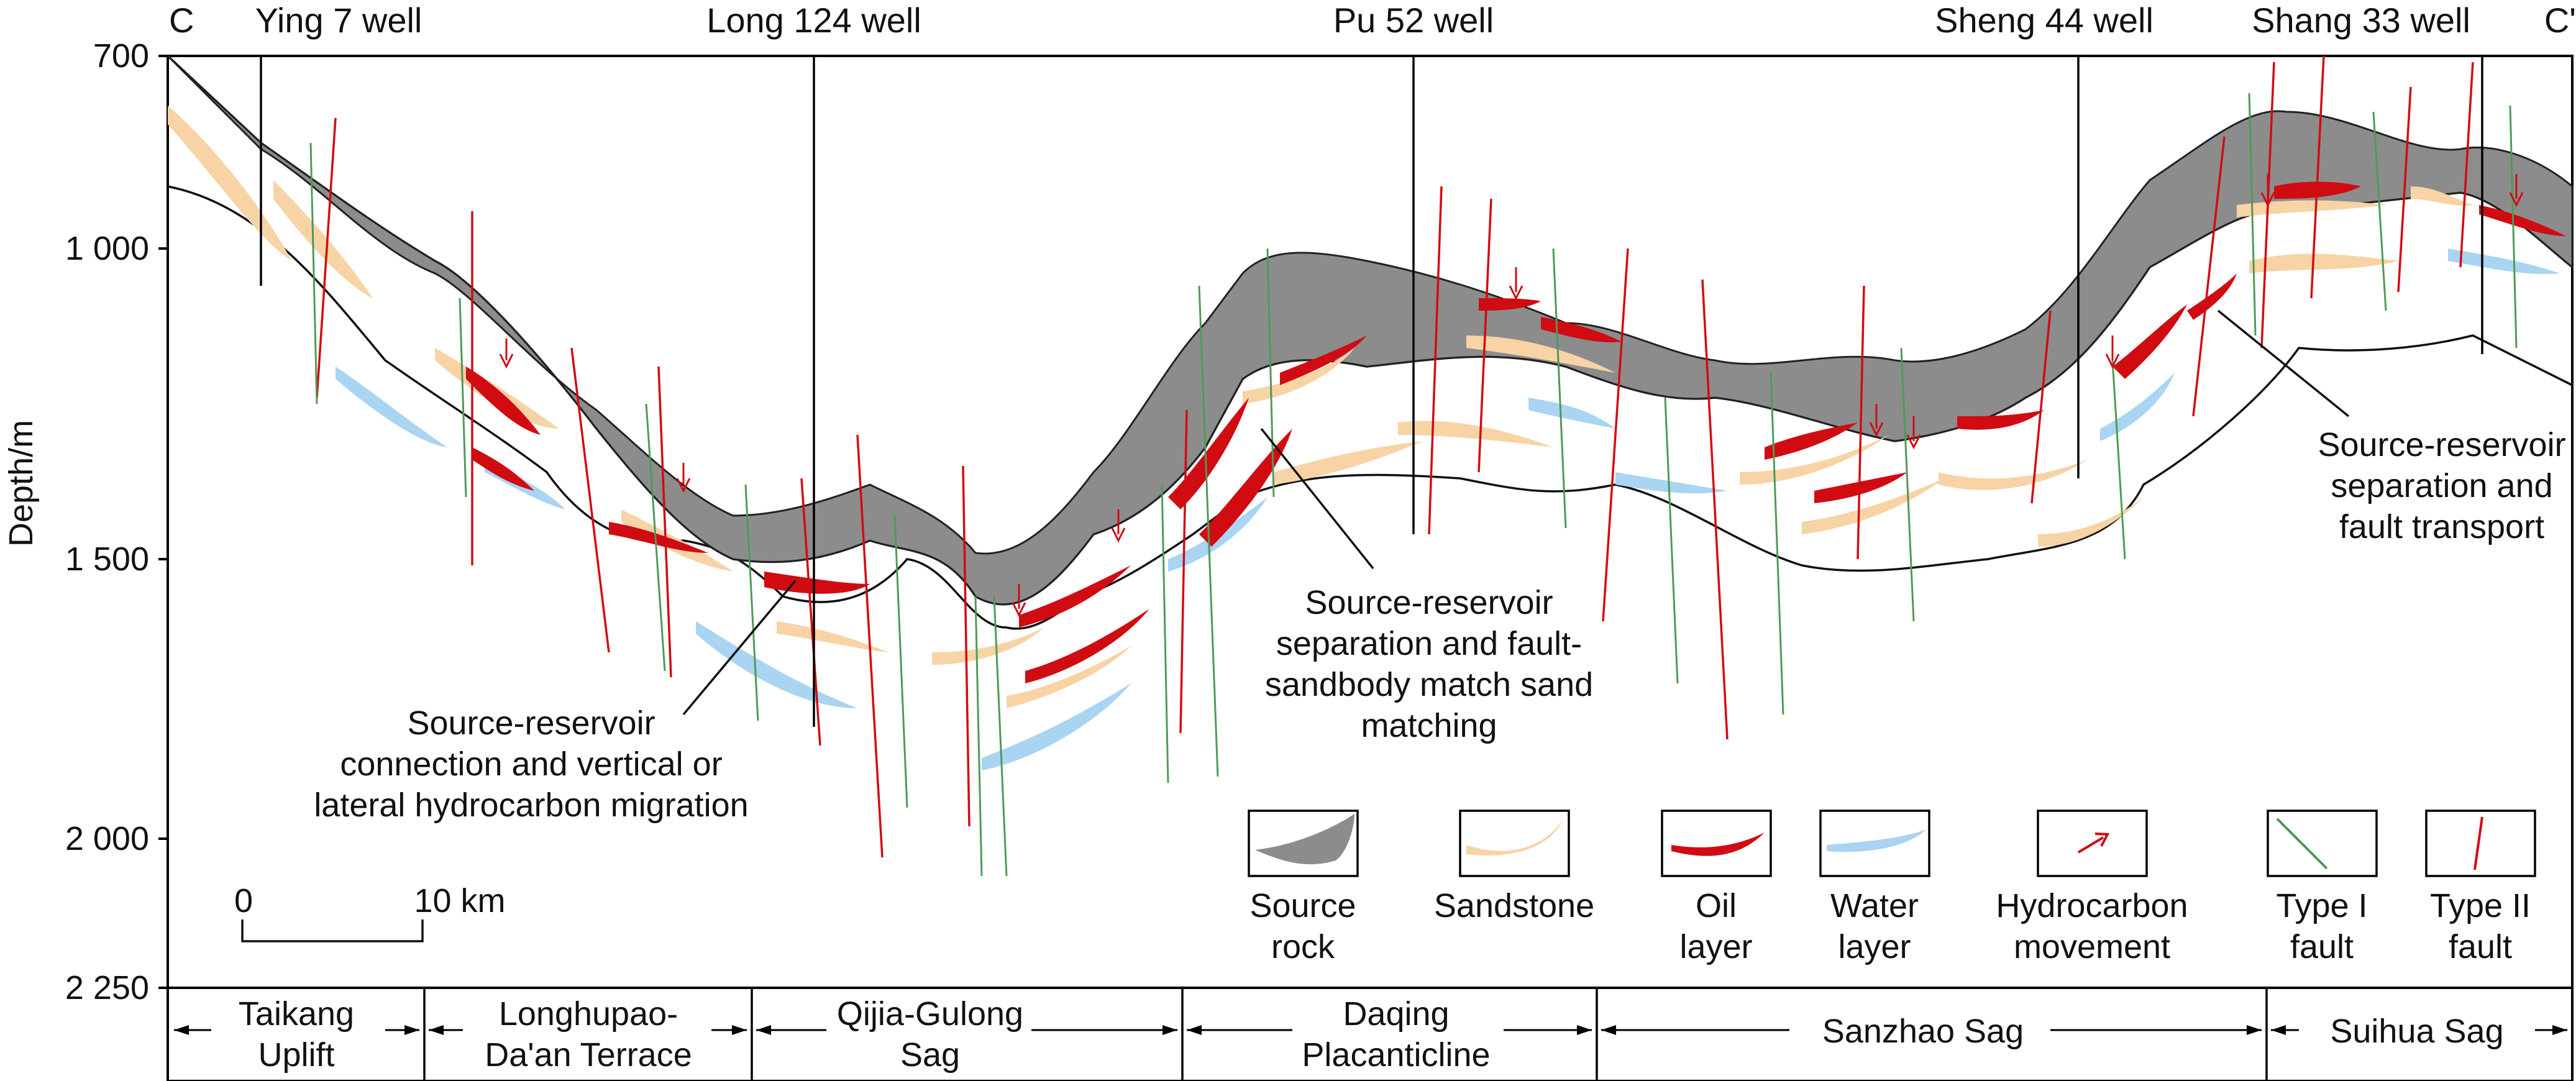 The height and width of the screenshot is (1081, 2576). Describe the element at coordinates (338, 20) in the screenshot. I see `well-label-ying-7: Ying 7 well` at that location.